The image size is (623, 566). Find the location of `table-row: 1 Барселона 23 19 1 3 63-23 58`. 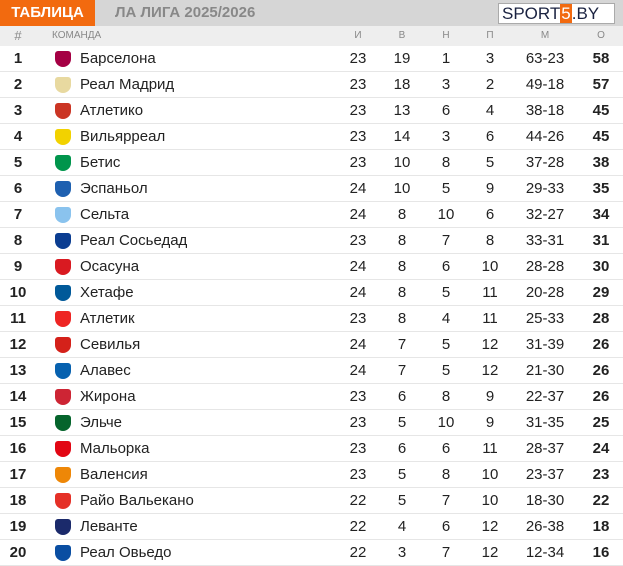

table-row: 1 Барселона 23 19 1 3 63-23 58 is located at coordinates (311, 59).